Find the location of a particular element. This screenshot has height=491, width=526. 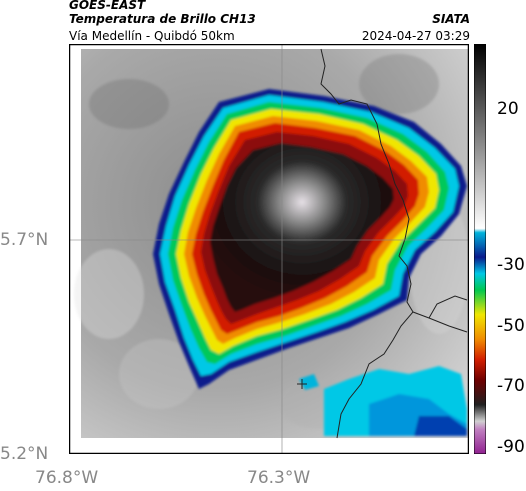

location-marker is located at coordinates (302, 384).